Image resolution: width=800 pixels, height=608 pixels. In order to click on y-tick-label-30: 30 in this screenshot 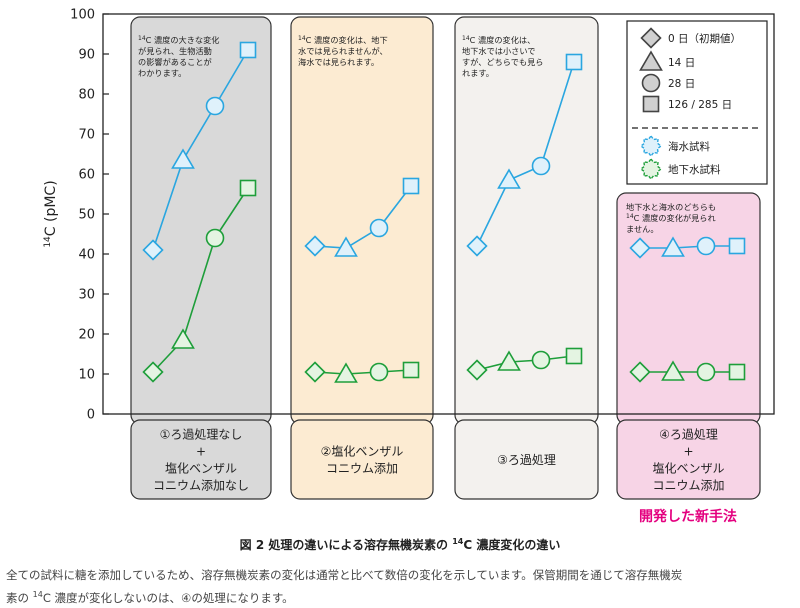, I will do `click(86, 295)`.